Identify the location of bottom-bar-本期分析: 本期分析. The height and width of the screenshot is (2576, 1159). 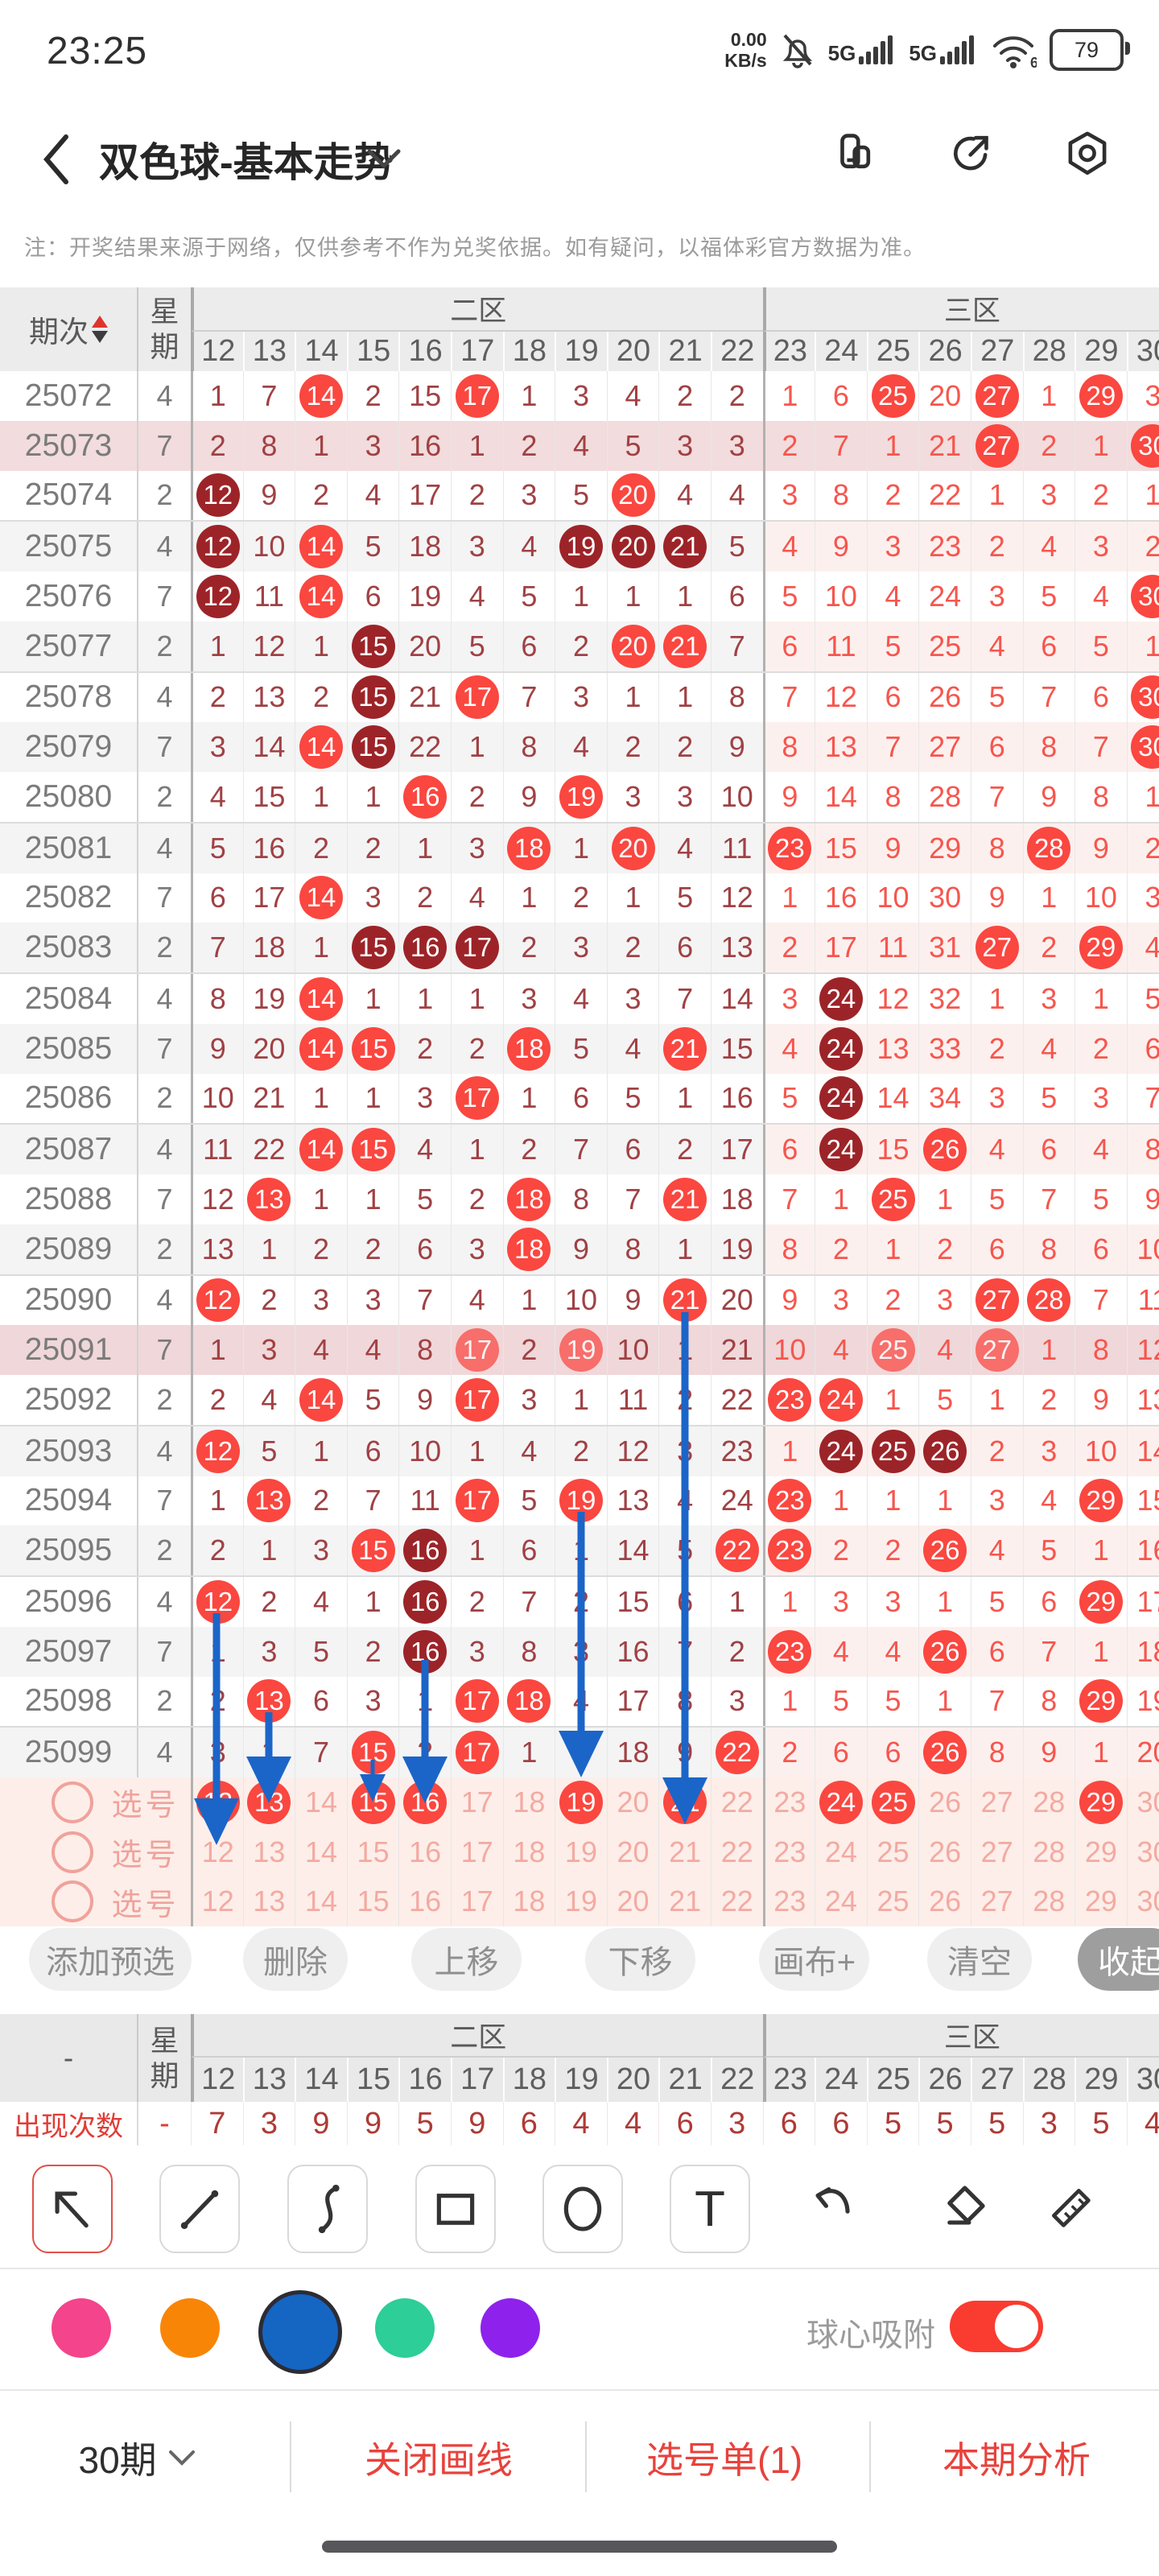
(1016, 2460).